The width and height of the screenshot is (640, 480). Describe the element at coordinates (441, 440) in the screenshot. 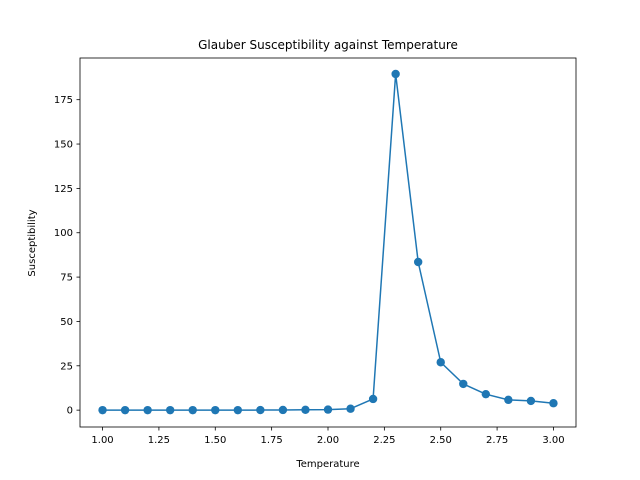

I see `x-tick-label: 2.50` at that location.